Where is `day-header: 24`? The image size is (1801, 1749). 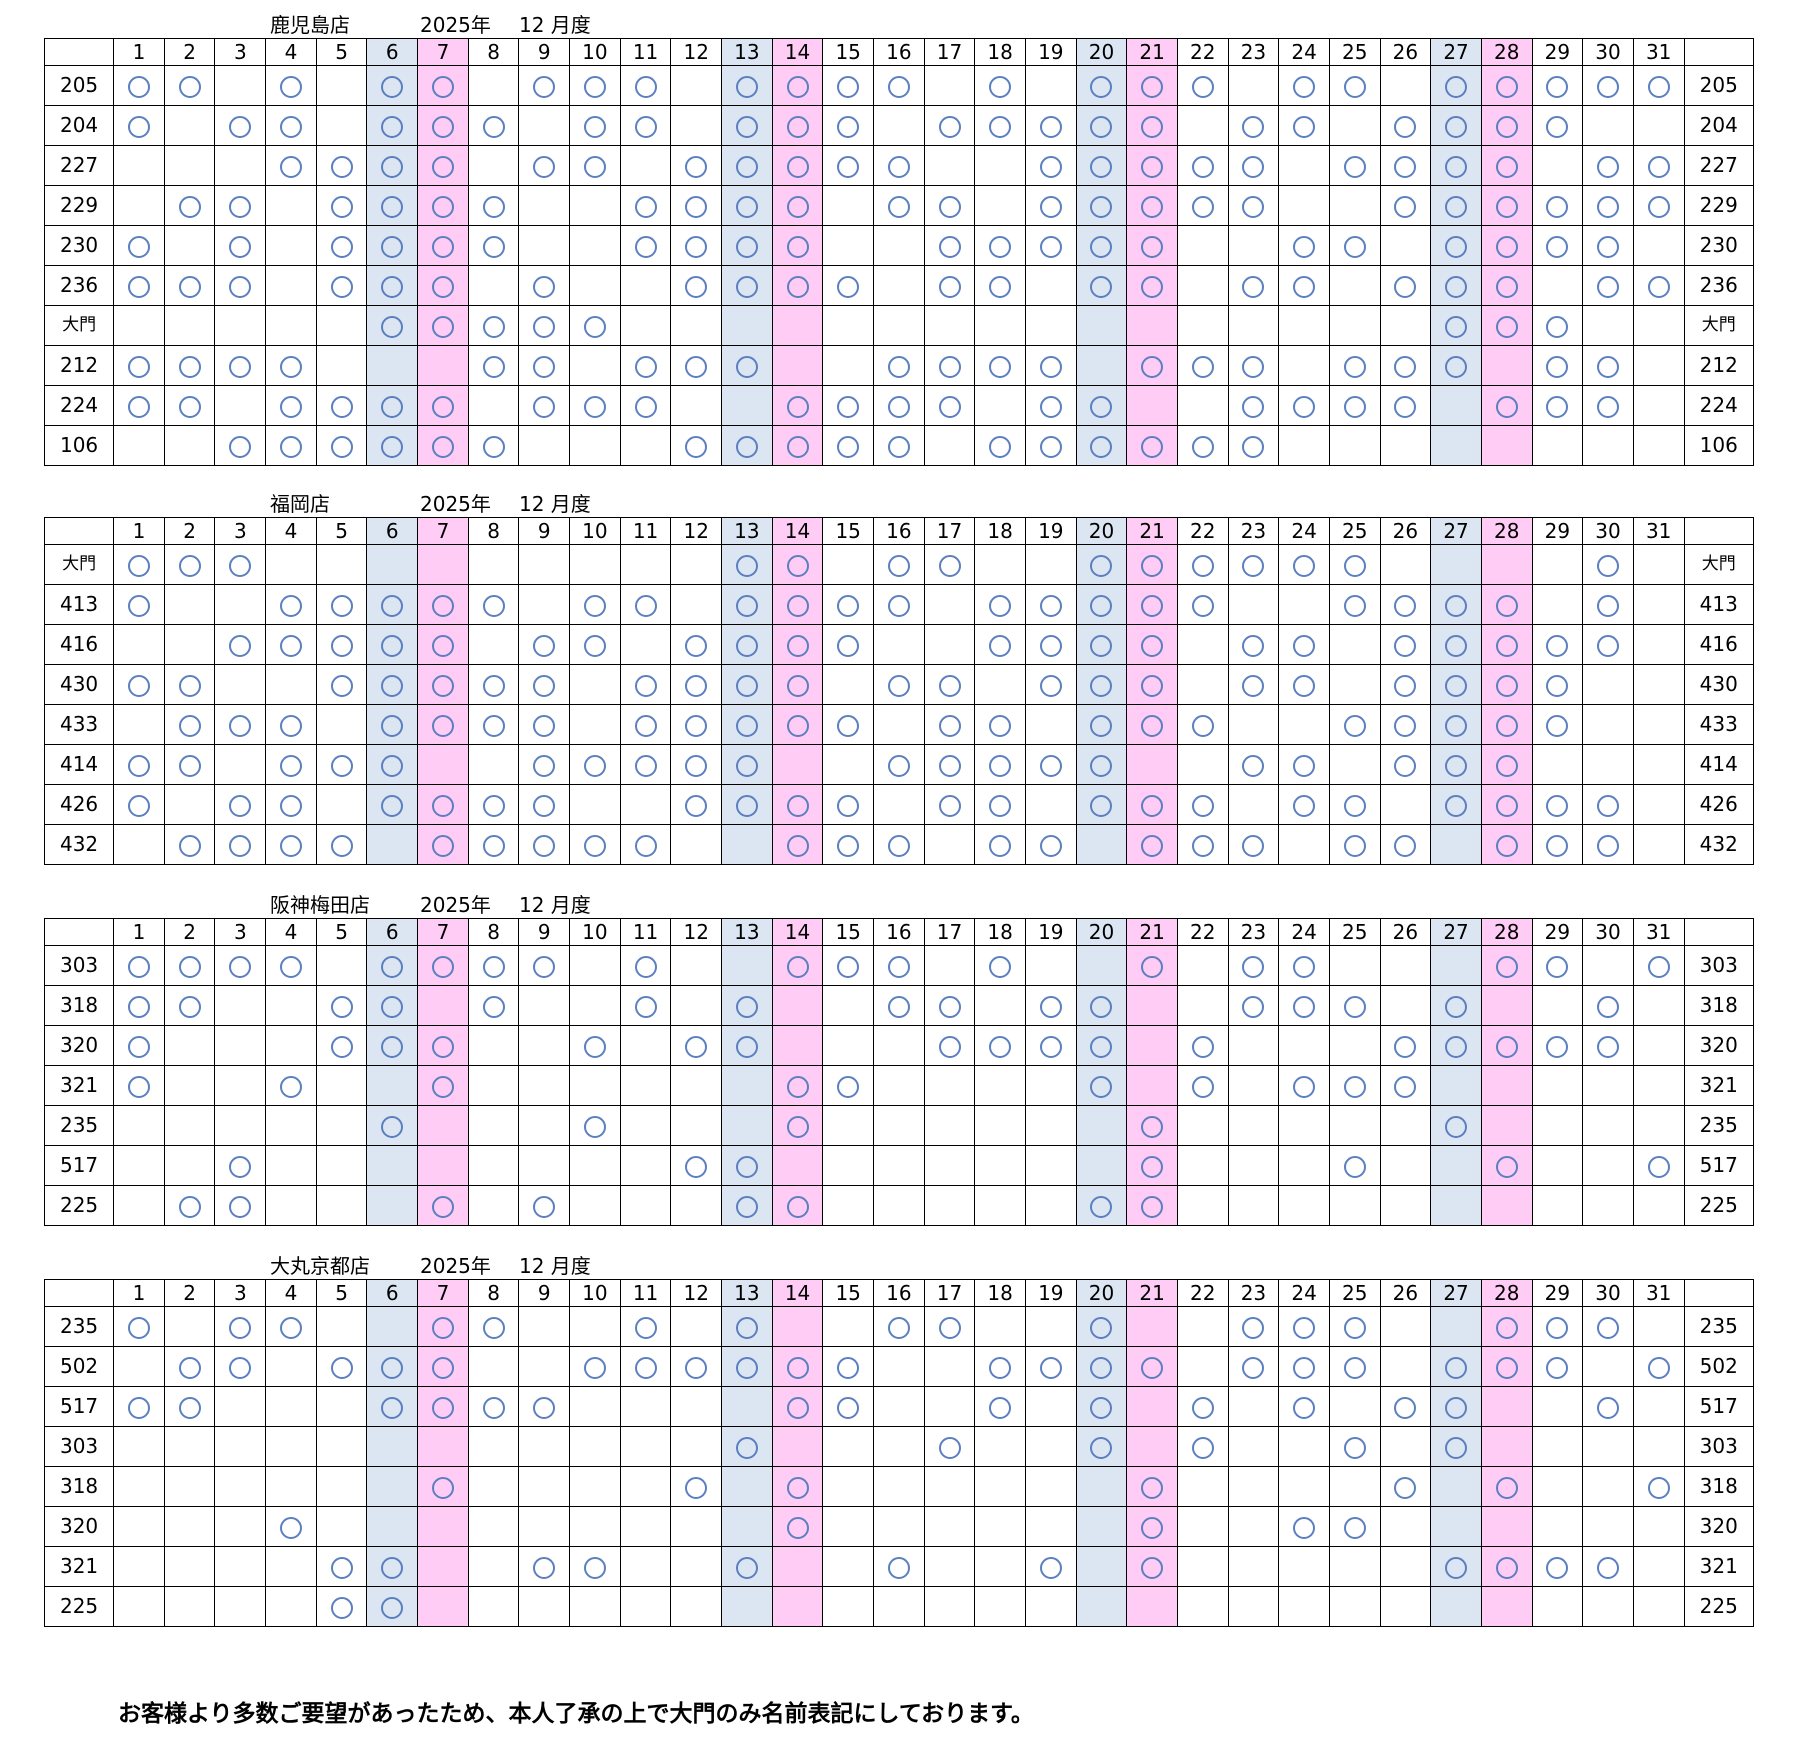 day-header: 24 is located at coordinates (1304, 1293).